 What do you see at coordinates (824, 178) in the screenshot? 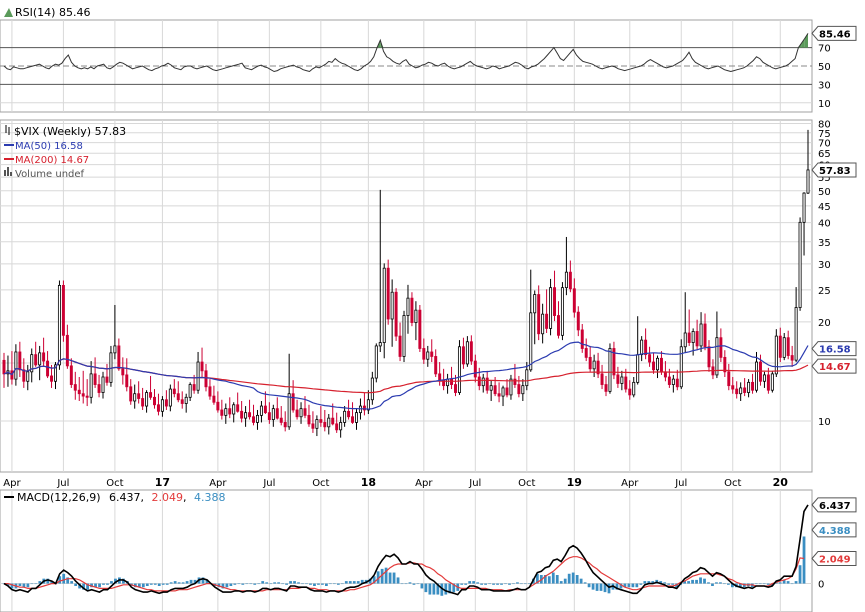
I see `price-y-tick: 55` at bounding box center [824, 178].